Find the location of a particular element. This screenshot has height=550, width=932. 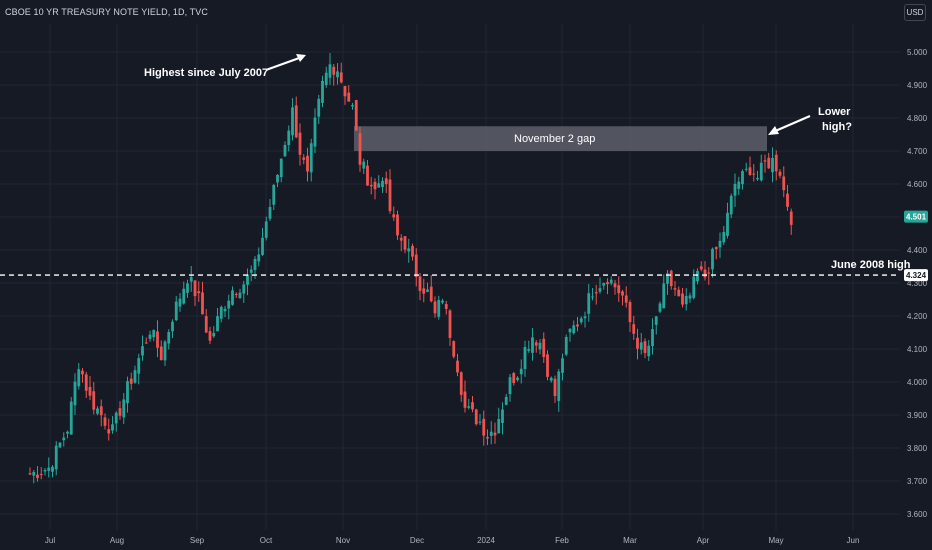

x-tick-label: Aug is located at coordinates (117, 540).